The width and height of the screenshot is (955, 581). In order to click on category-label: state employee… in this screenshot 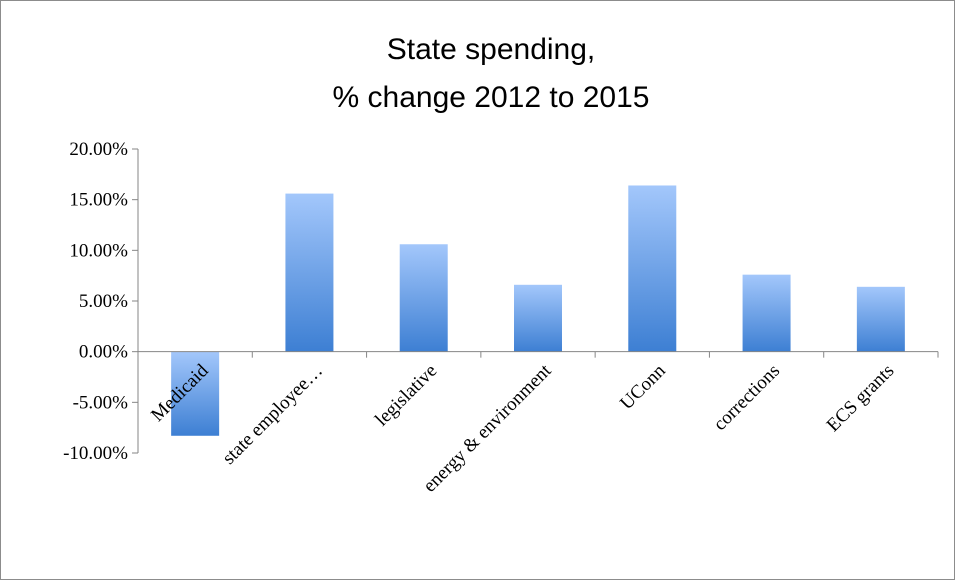, I will do `click(272, 414)`.